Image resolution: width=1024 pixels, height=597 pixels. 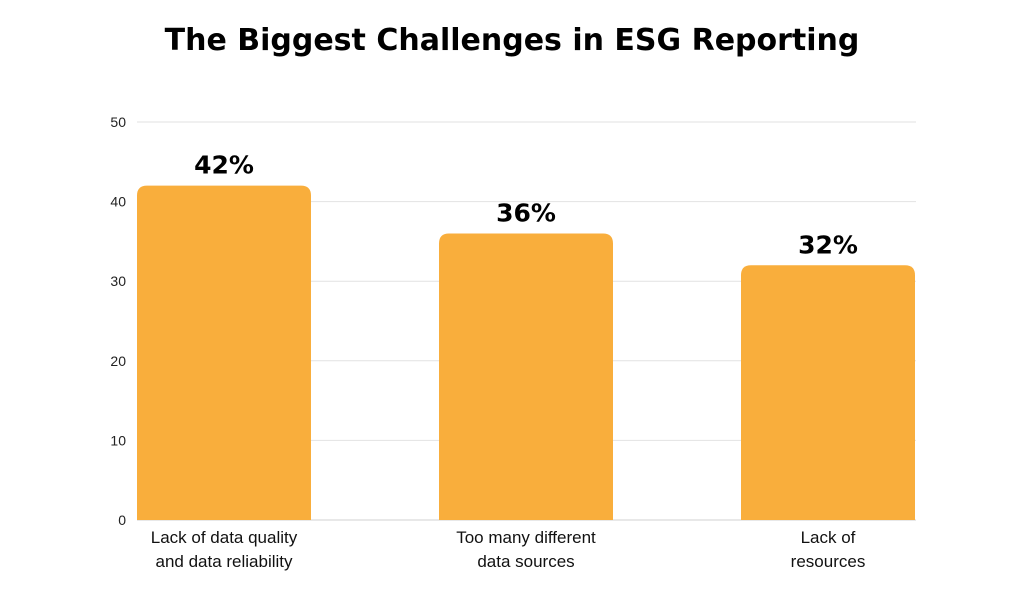 I want to click on y-tick-label: 40, so click(x=118, y=202).